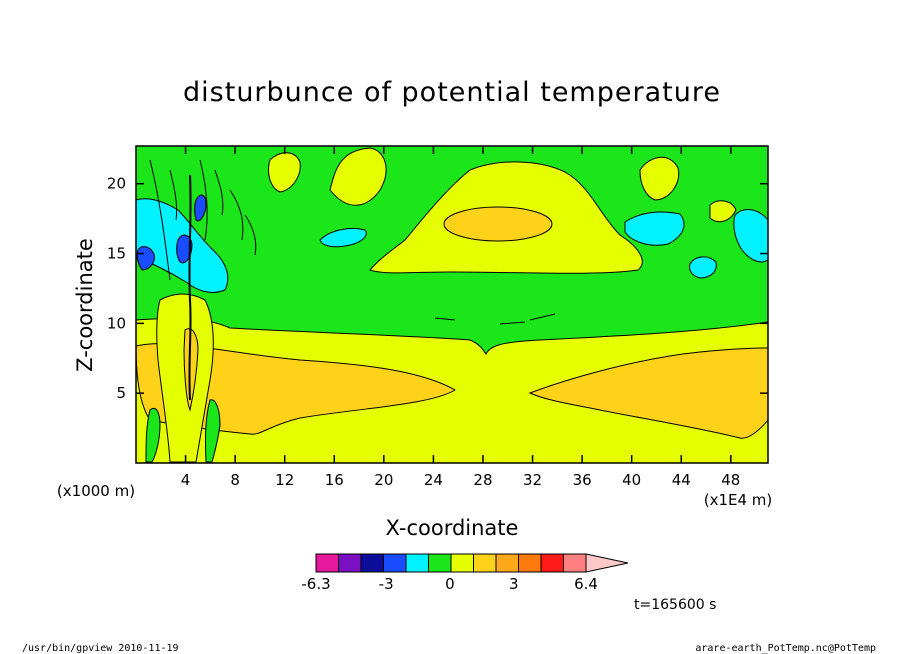 This screenshot has height=654, width=904. I want to click on x-tick-label: 44, so click(681, 480).